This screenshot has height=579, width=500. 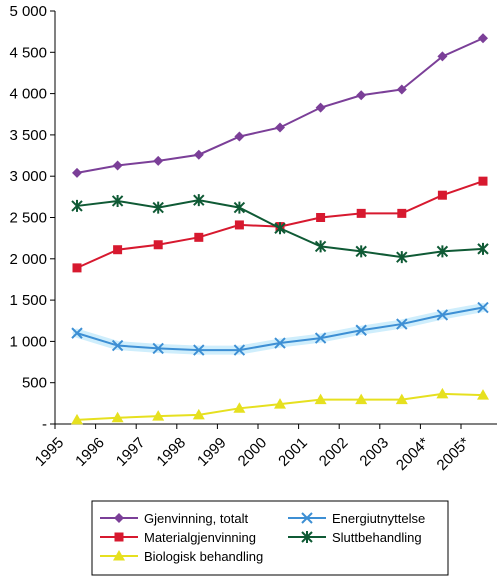 What do you see at coordinates (28, 218) in the screenshot?
I see `y-tick-label: 2 500` at bounding box center [28, 218].